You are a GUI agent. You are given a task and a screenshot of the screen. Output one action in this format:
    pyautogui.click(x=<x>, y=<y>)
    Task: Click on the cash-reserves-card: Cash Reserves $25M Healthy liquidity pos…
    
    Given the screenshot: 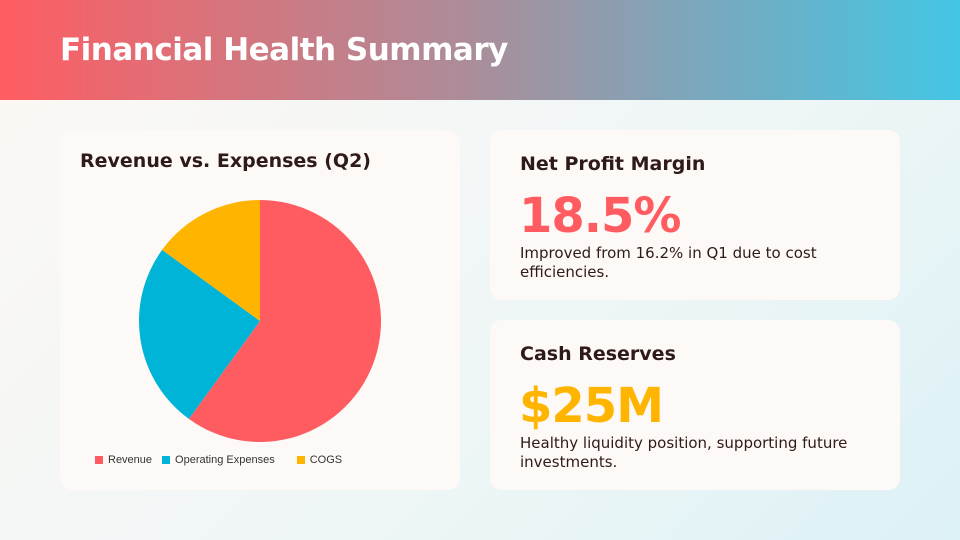 What is the action you would take?
    pyautogui.click(x=695, y=405)
    